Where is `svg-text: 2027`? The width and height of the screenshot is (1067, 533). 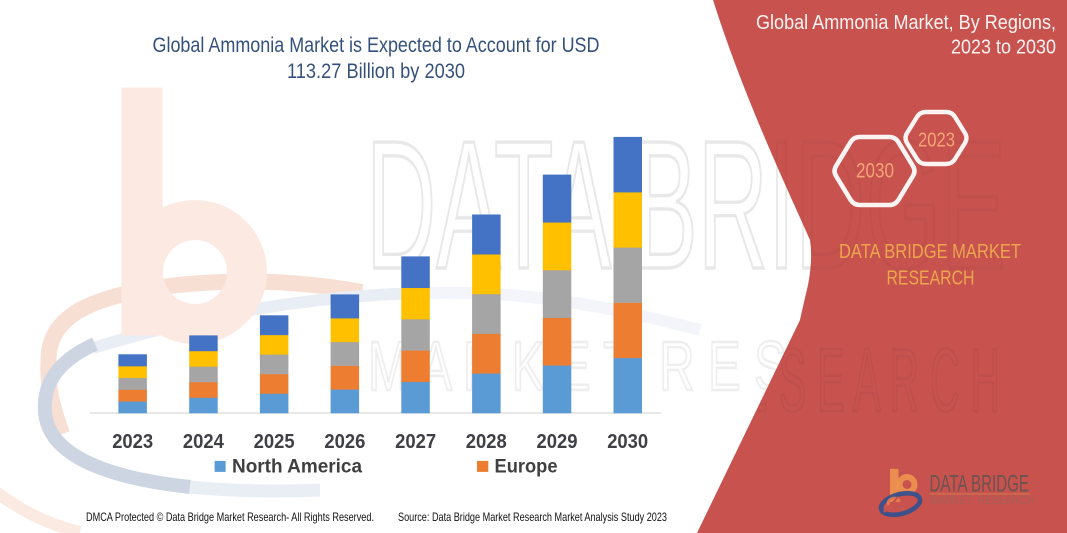
svg-text: 2027 is located at coordinates (415, 441).